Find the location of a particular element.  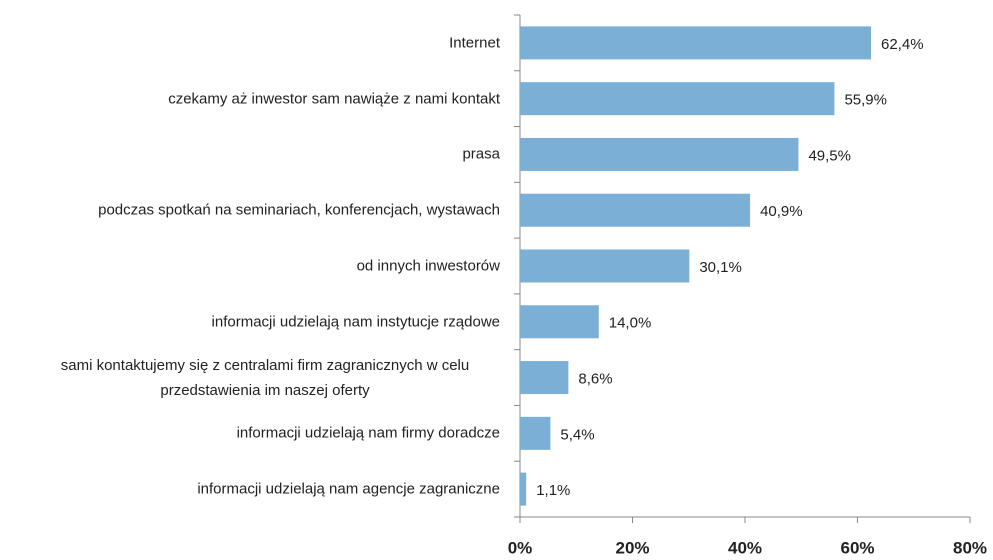

x-tick-label: 80% is located at coordinates (970, 547).